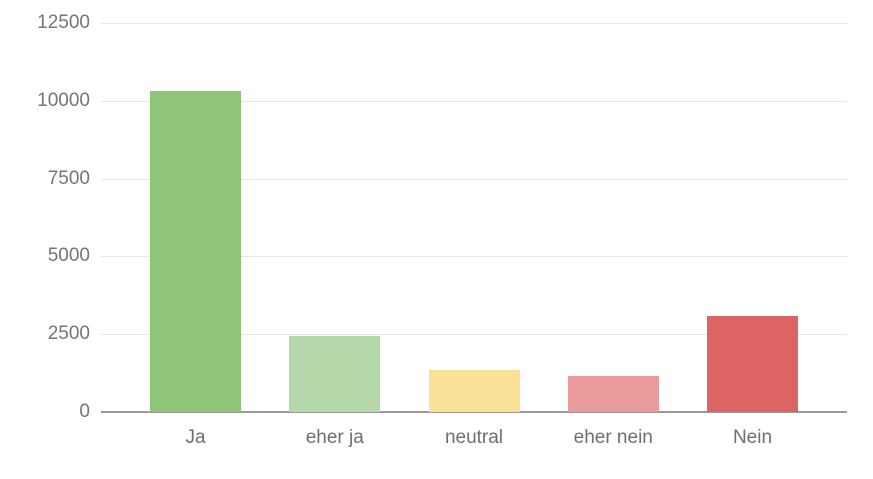 This screenshot has width=873, height=479. I want to click on bar-nein, so click(752, 363).